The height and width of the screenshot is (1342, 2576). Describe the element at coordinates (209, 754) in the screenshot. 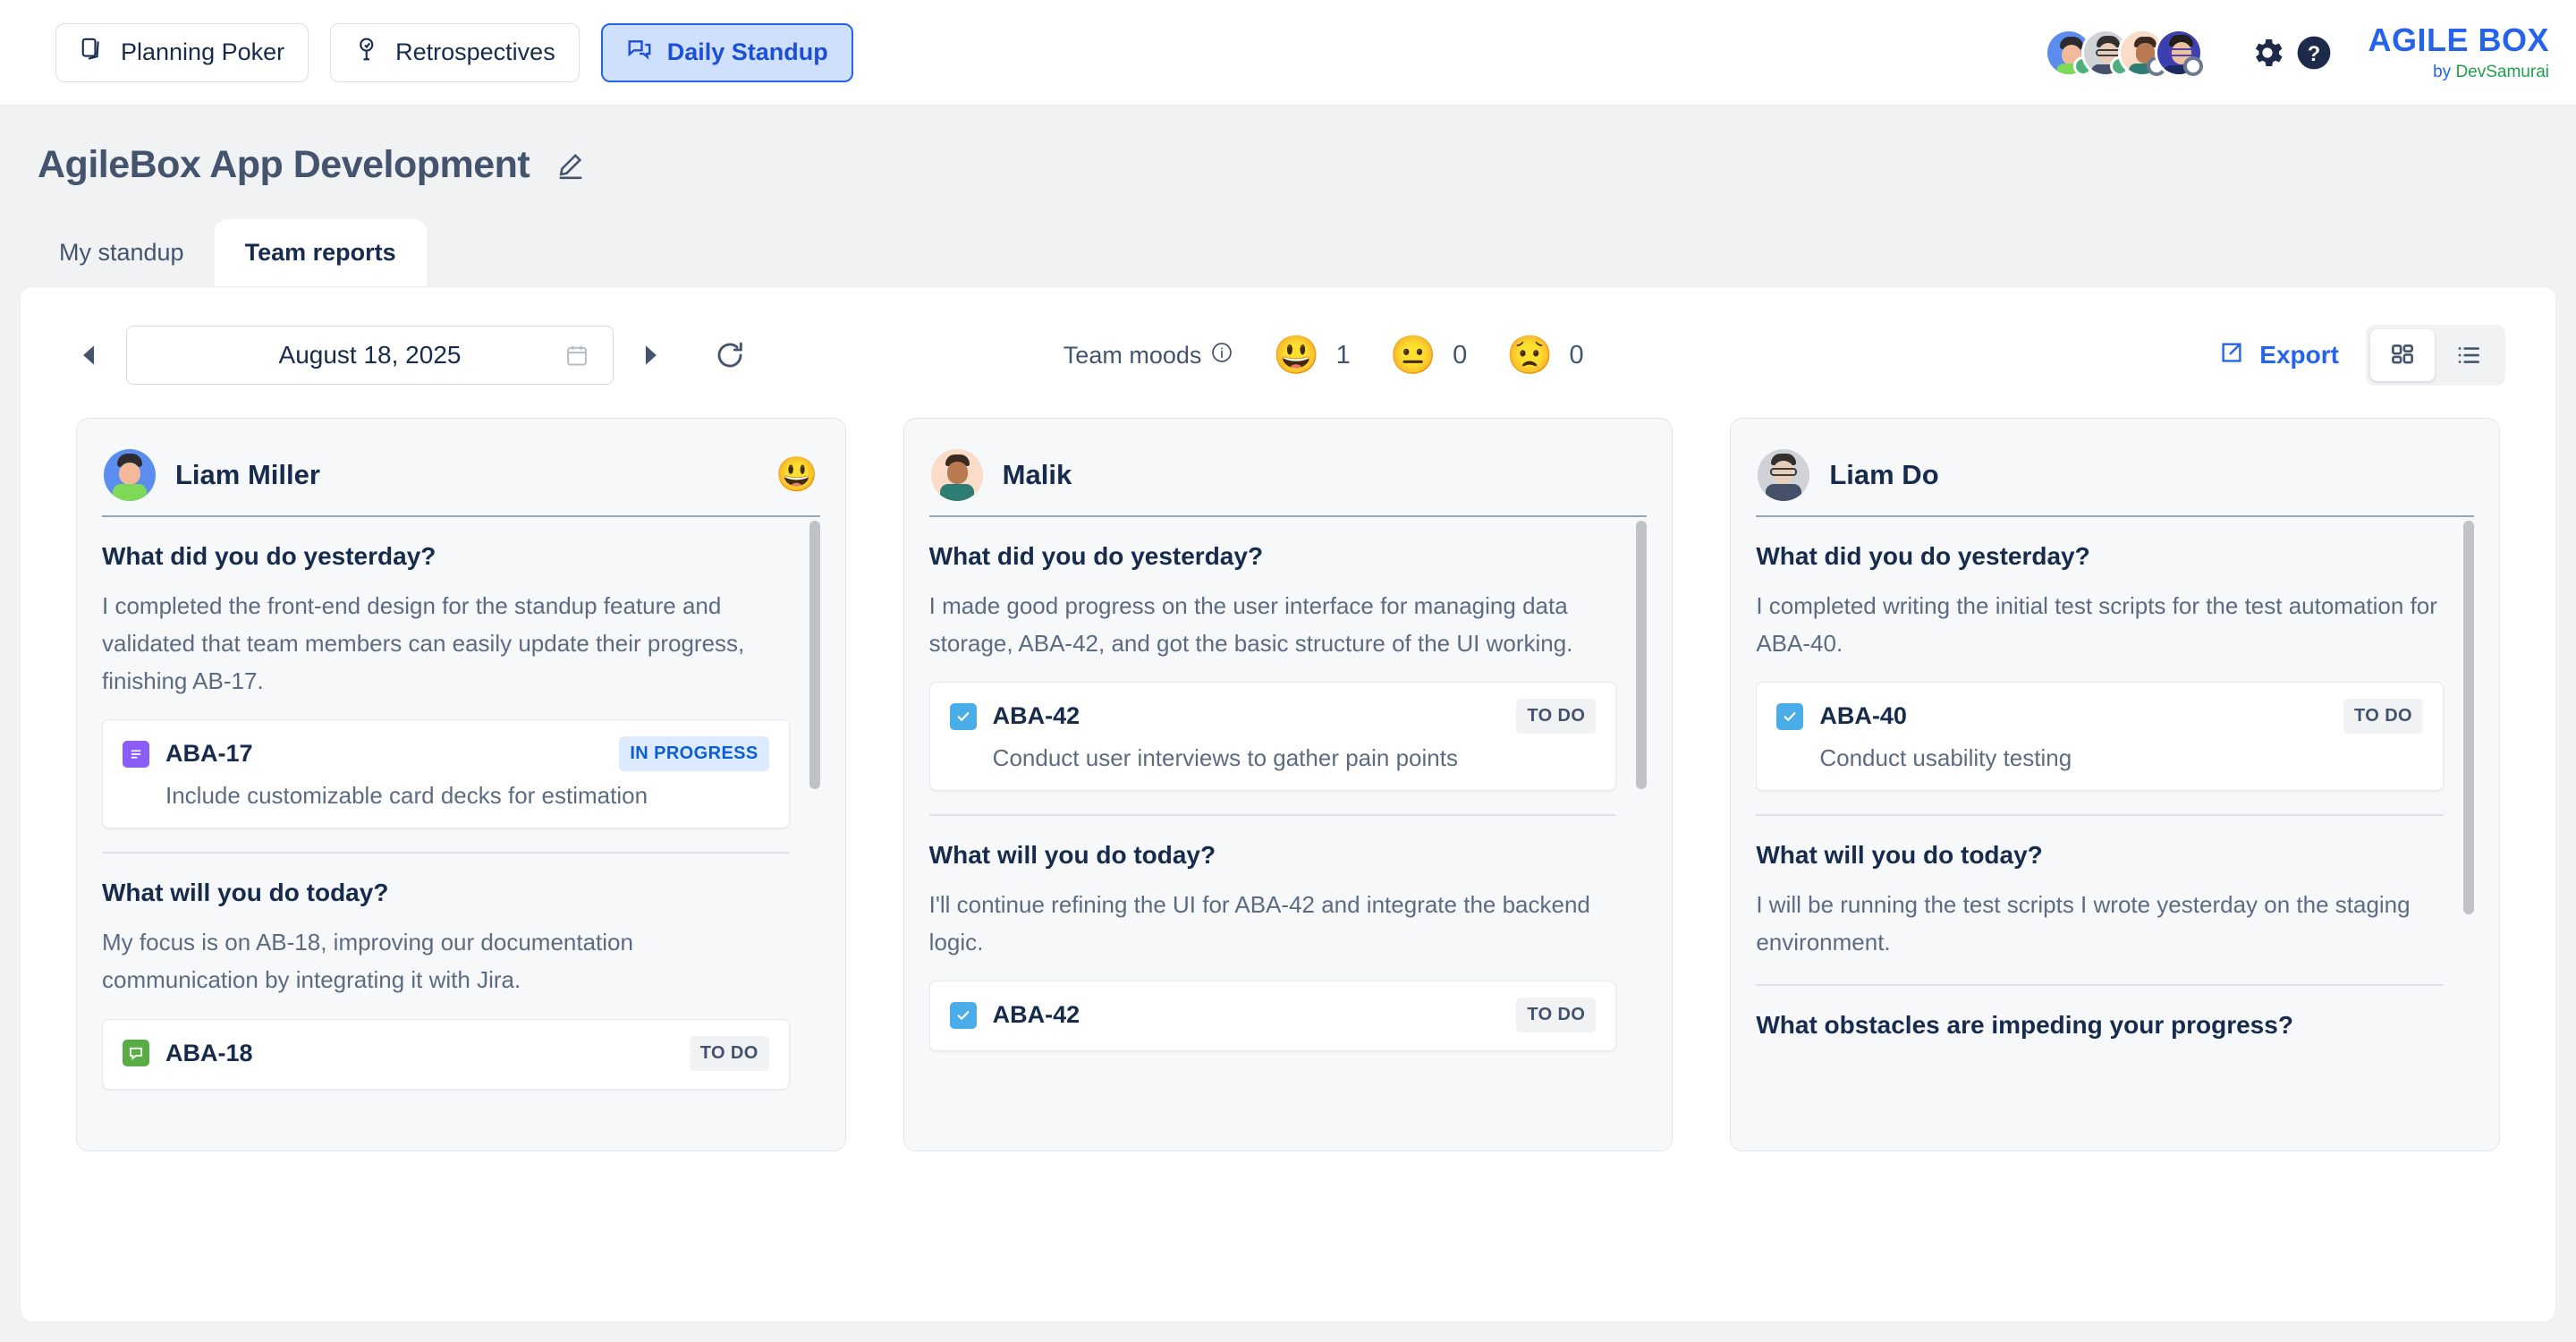

I see `issue-key: ABA-17` at that location.